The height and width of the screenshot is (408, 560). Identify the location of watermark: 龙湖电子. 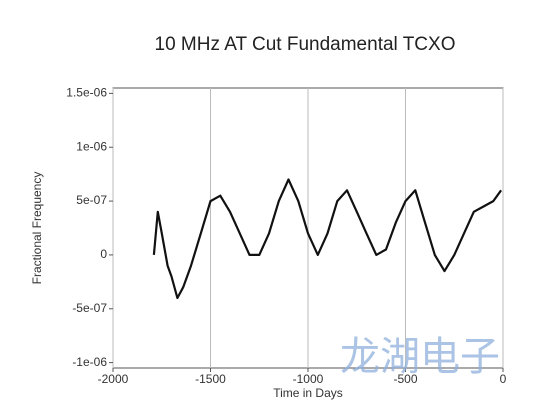
(420, 357).